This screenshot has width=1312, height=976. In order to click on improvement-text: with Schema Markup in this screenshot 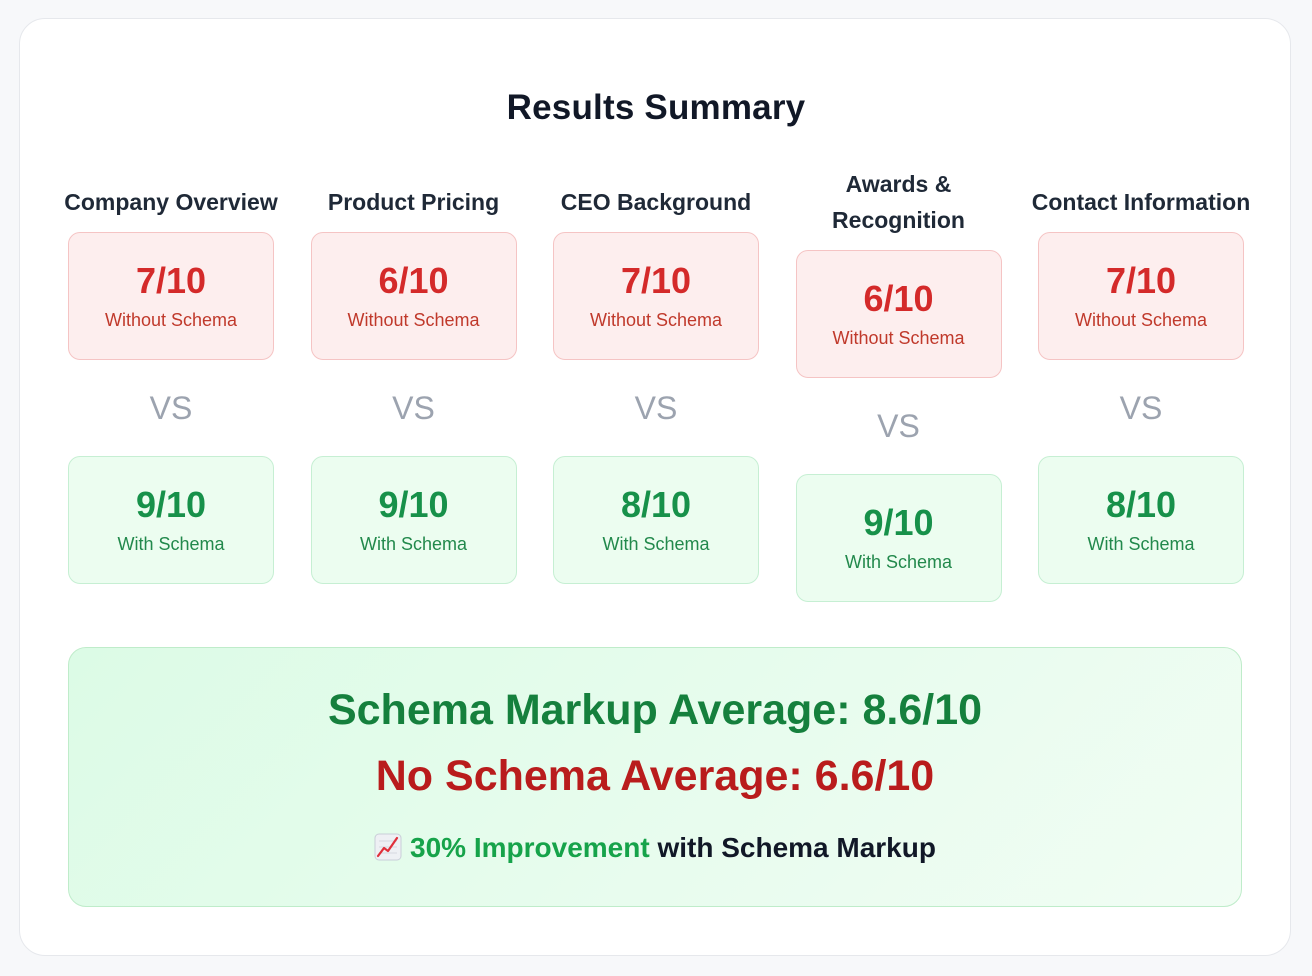, I will do `click(792, 847)`.